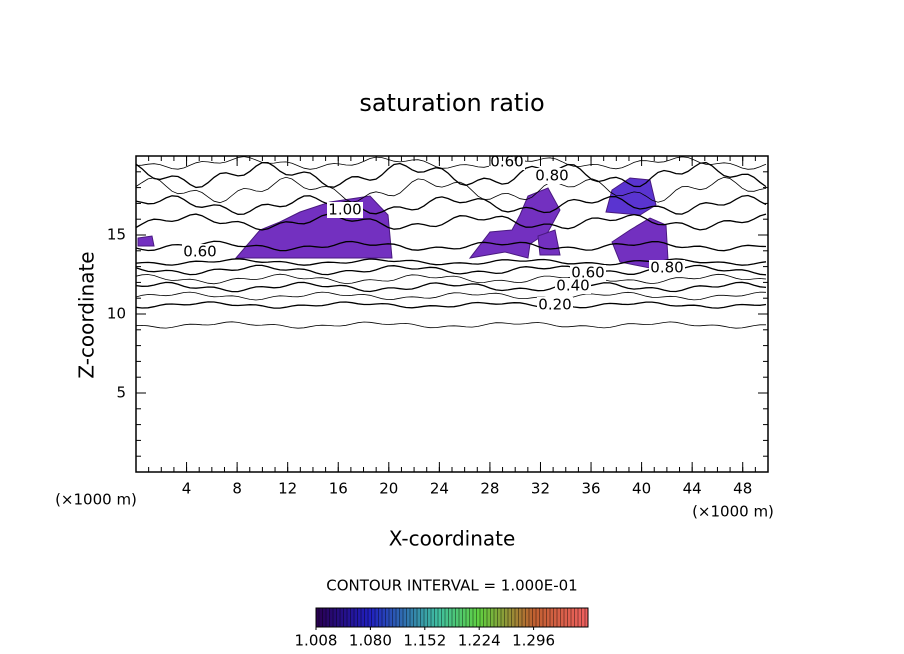  Describe the element at coordinates (540, 489) in the screenshot. I see `x-tick-label: 32` at that location.